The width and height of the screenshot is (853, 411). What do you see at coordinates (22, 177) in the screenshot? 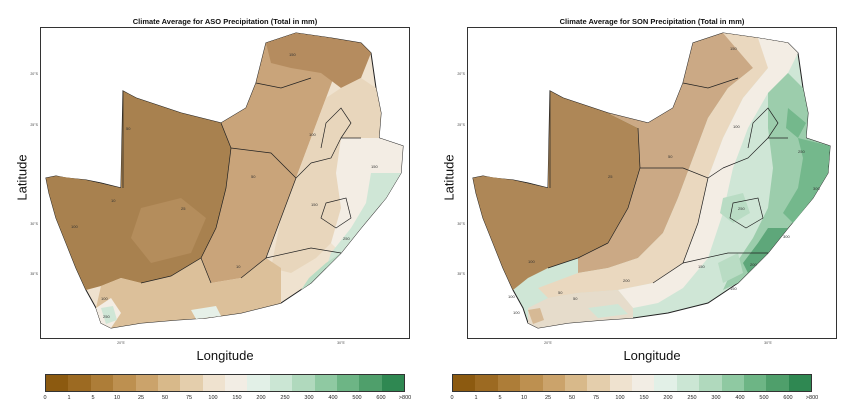
I see `y-axis-label: Latitude` at bounding box center [22, 177].